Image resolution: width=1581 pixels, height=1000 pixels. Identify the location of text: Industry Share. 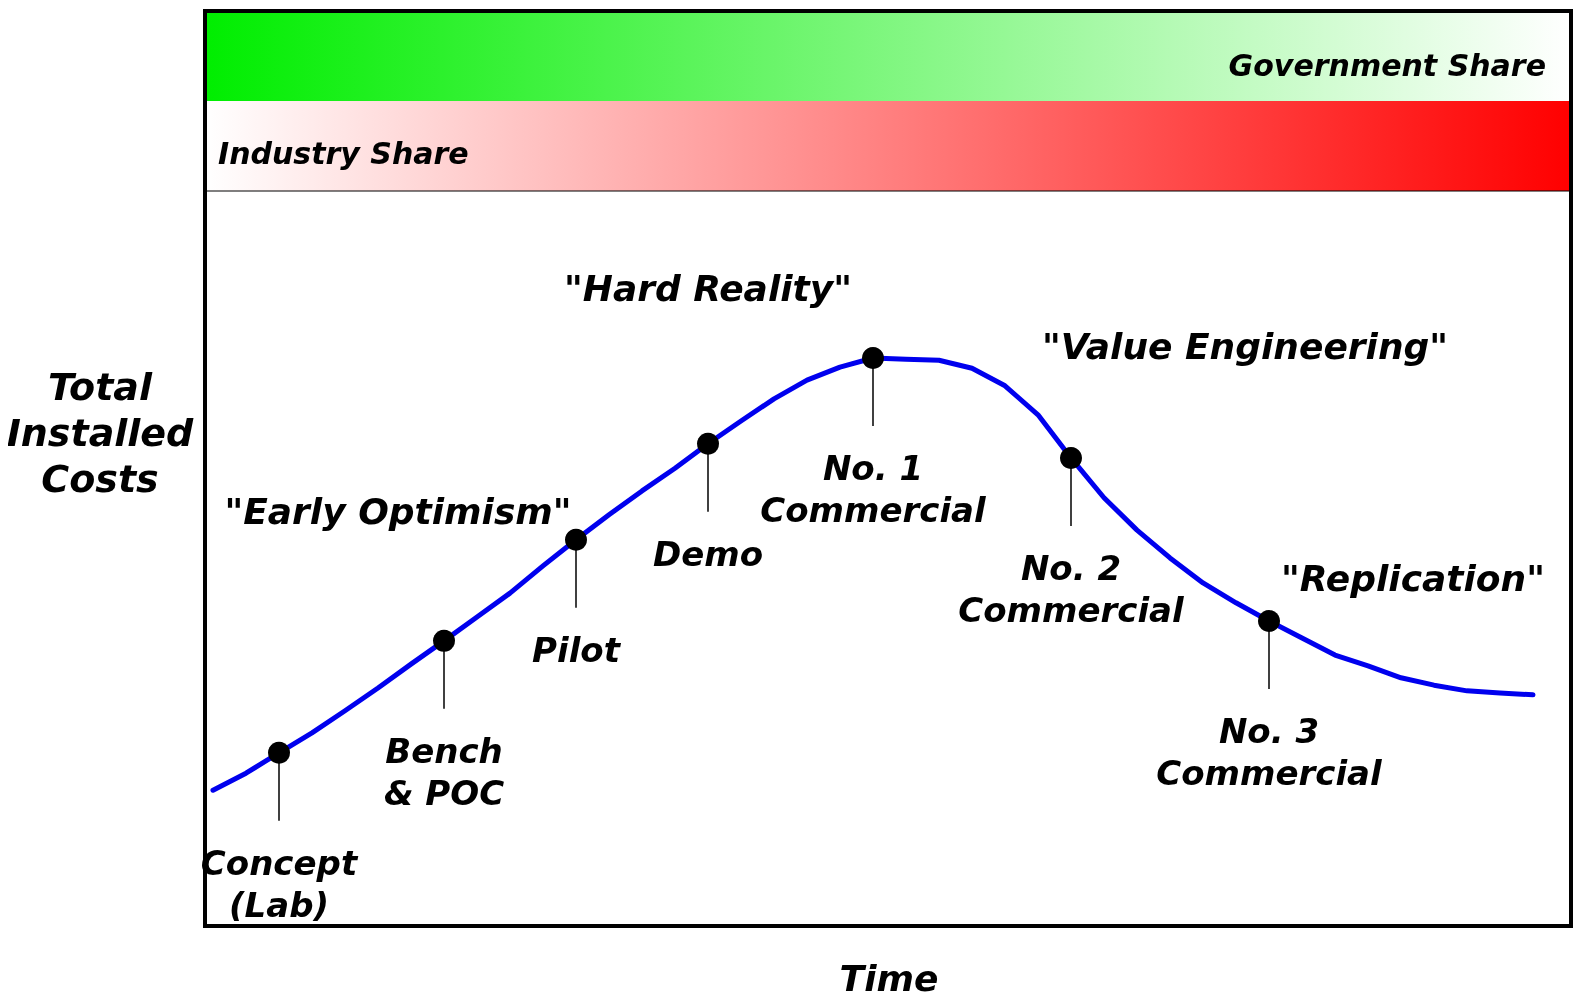
(343, 153).